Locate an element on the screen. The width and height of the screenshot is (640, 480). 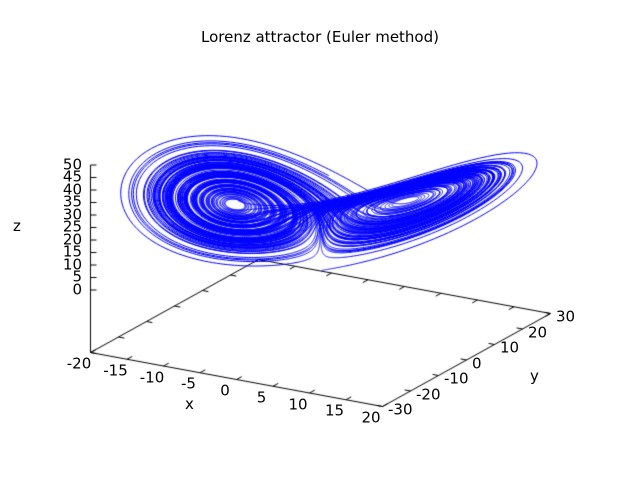
z-tick-label: 45 is located at coordinates (72, 176).